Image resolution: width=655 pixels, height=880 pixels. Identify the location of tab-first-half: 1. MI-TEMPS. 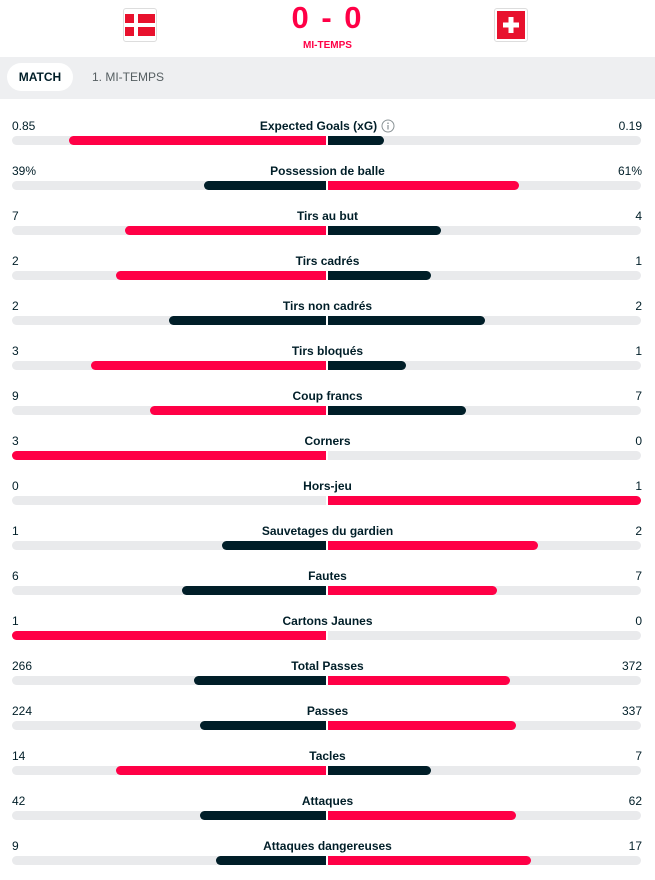
(127, 77).